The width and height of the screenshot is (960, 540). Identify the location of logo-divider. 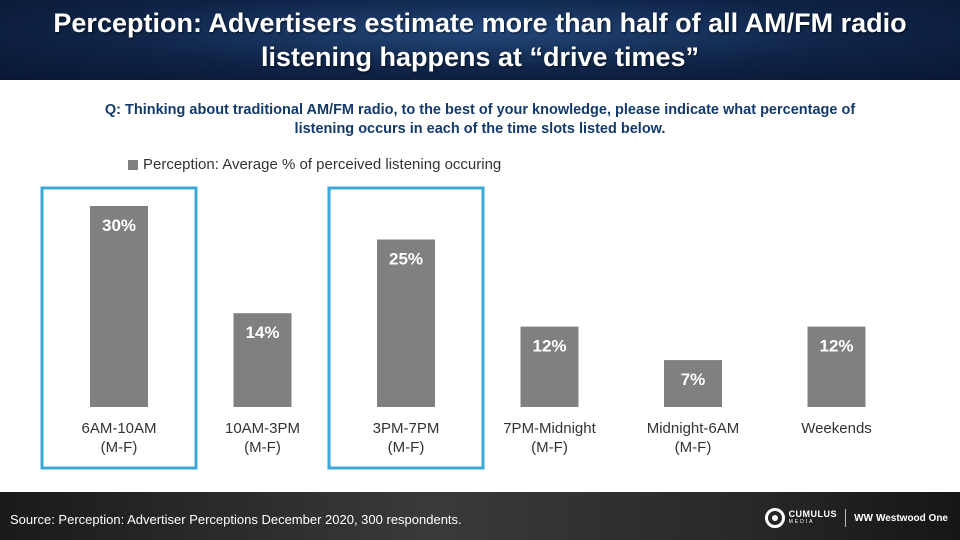
(846, 518).